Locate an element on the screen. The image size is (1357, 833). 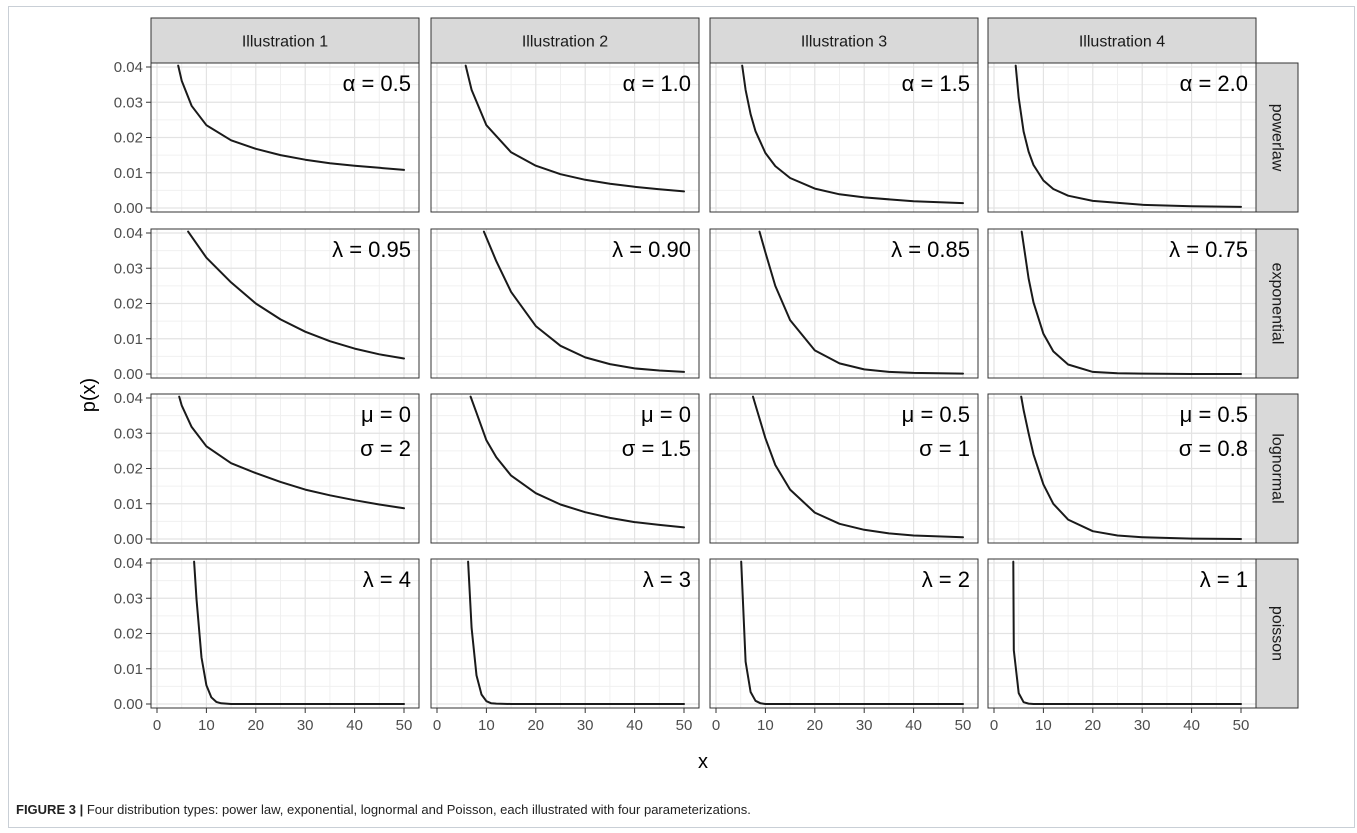
row-strip-label: lognormal is located at coordinates (1277, 468).